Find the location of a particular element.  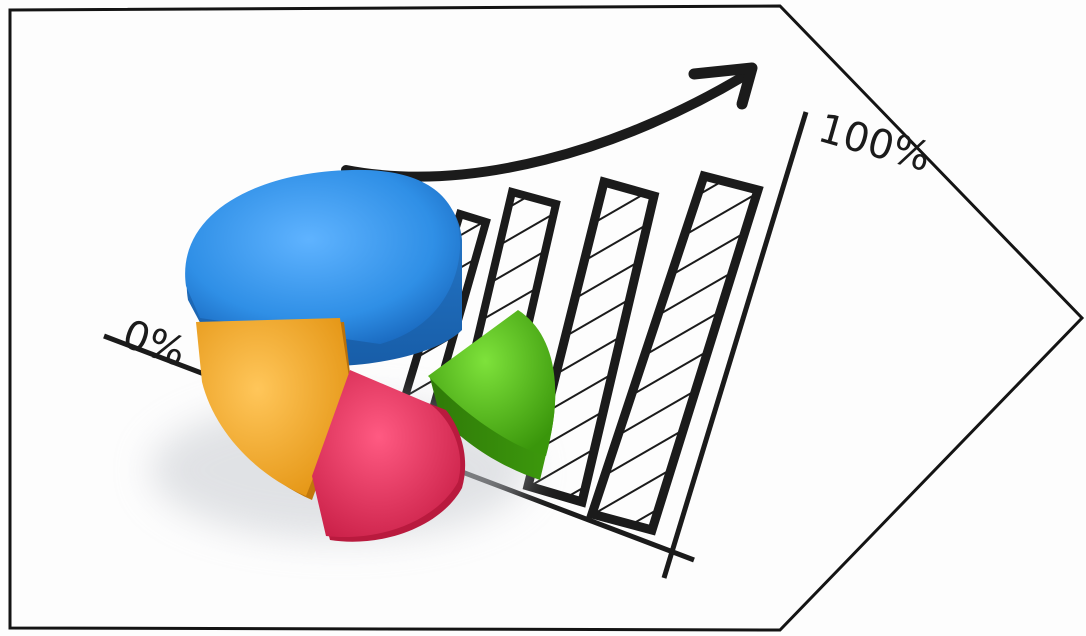

trend-arrow-head-icon is located at coordinates (723, 86).